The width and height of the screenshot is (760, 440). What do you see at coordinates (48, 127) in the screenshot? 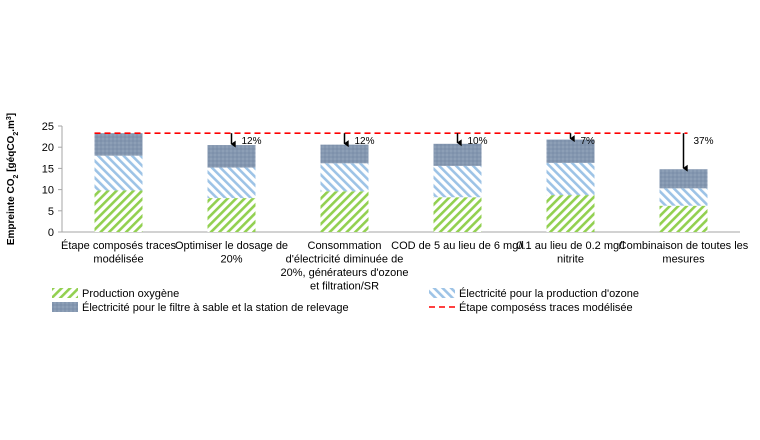
I see `y-tick-label: 25` at bounding box center [48, 127].